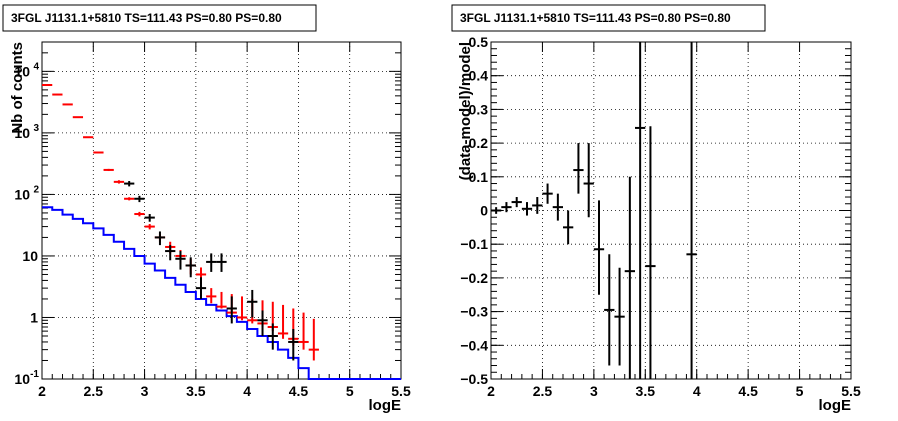 The width and height of the screenshot is (898, 421). I want to click on counts-x-tick-label: 3.5, so click(196, 391).